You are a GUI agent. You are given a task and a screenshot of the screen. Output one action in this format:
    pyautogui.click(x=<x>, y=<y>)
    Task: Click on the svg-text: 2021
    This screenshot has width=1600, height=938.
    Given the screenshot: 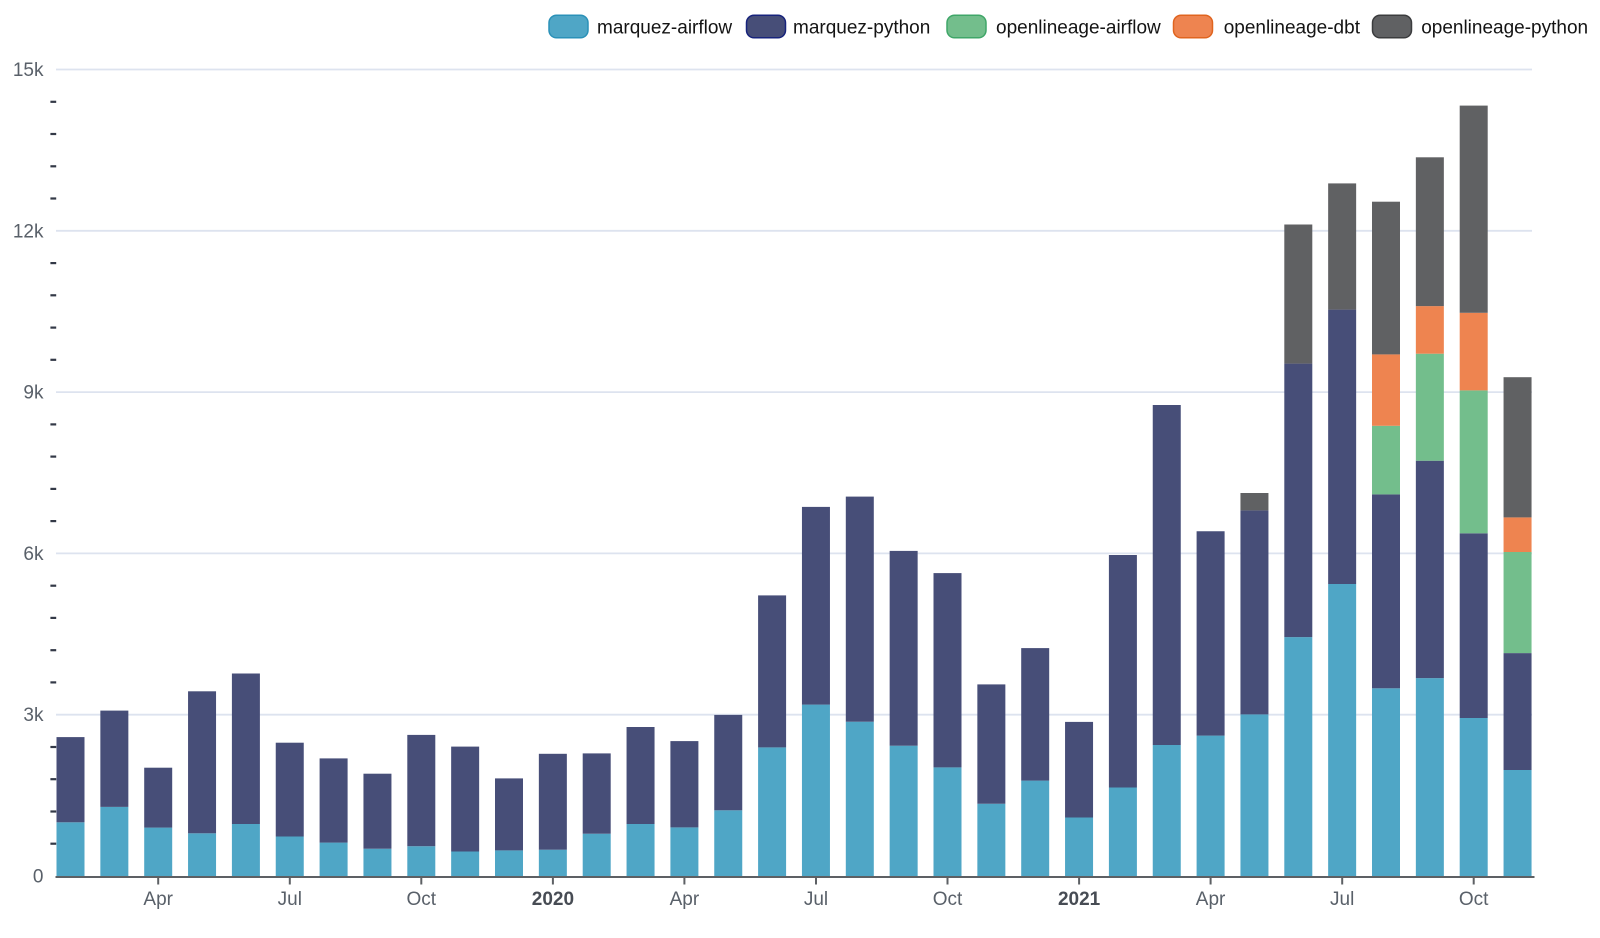 What is the action you would take?
    pyautogui.click(x=1079, y=899)
    